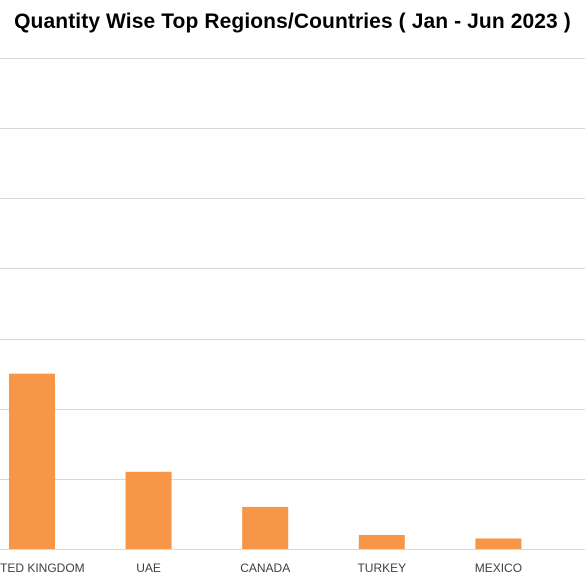 The width and height of the screenshot is (585, 585). What do you see at coordinates (148, 568) in the screenshot?
I see `category-label: UAE` at bounding box center [148, 568].